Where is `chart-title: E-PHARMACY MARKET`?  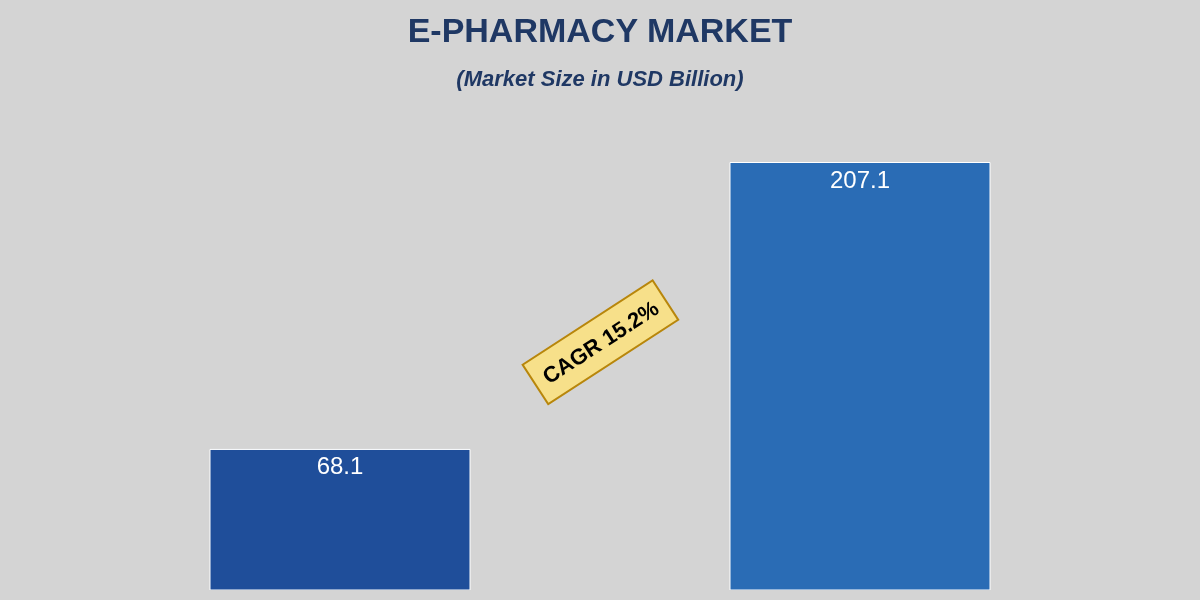
chart-title: E-PHARMACY MARKET is located at coordinates (600, 30).